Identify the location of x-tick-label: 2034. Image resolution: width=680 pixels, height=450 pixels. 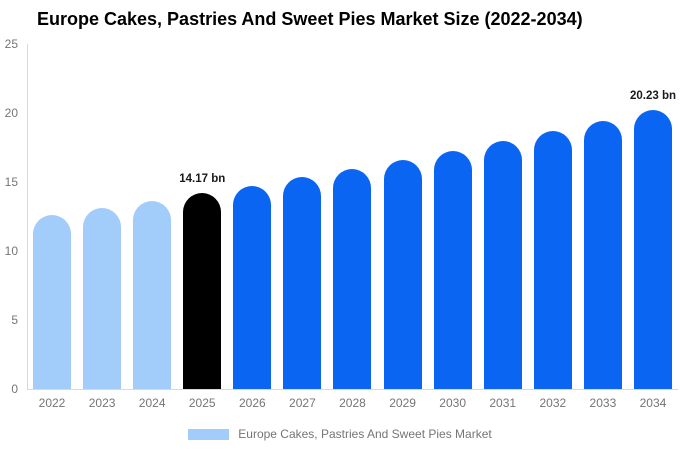
(653, 403).